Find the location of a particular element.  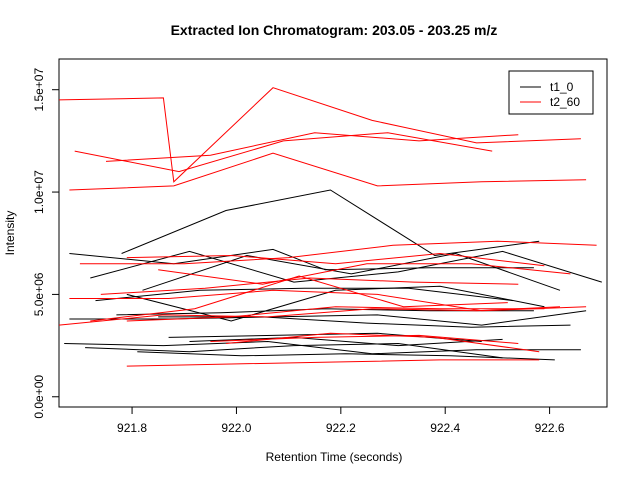

x-tick-label-1: 922.0 is located at coordinates (236, 428).